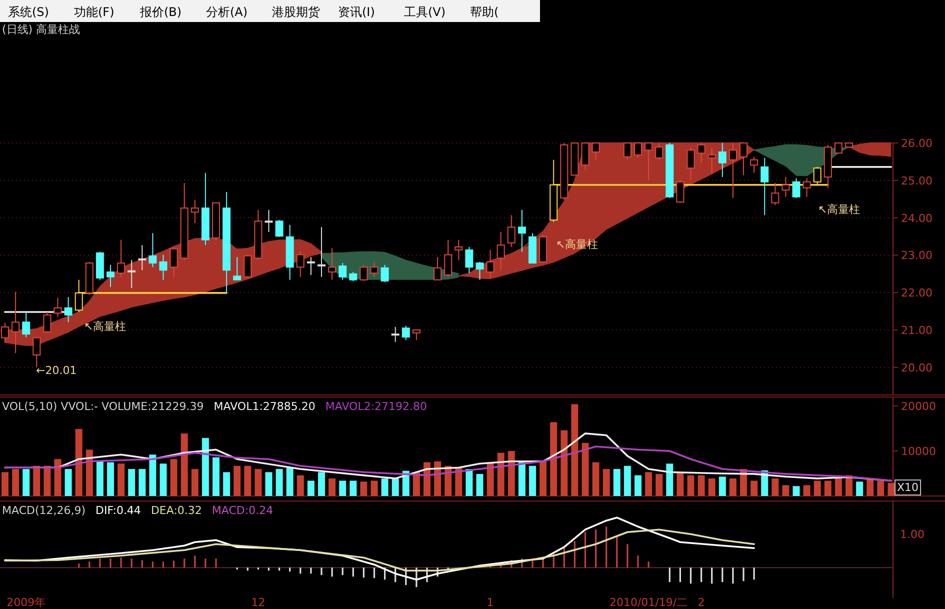 This screenshot has width=945, height=609. Describe the element at coordinates (448, 464) in the screenshot. I see `line-series` at that location.